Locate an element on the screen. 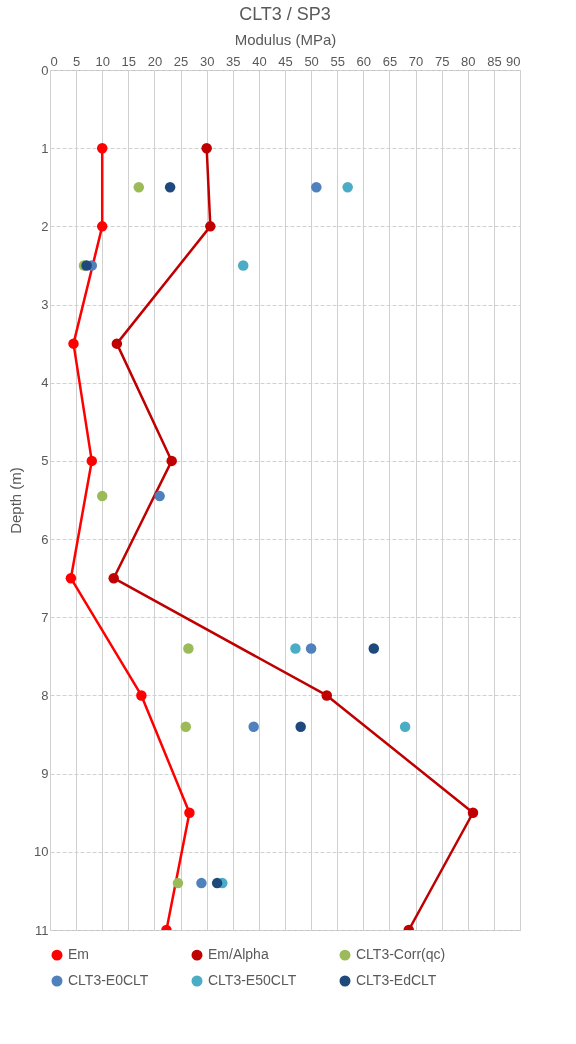 Image resolution: width=576 pixels, height=1044 pixels. legend-label: Em is located at coordinates (78, 954).